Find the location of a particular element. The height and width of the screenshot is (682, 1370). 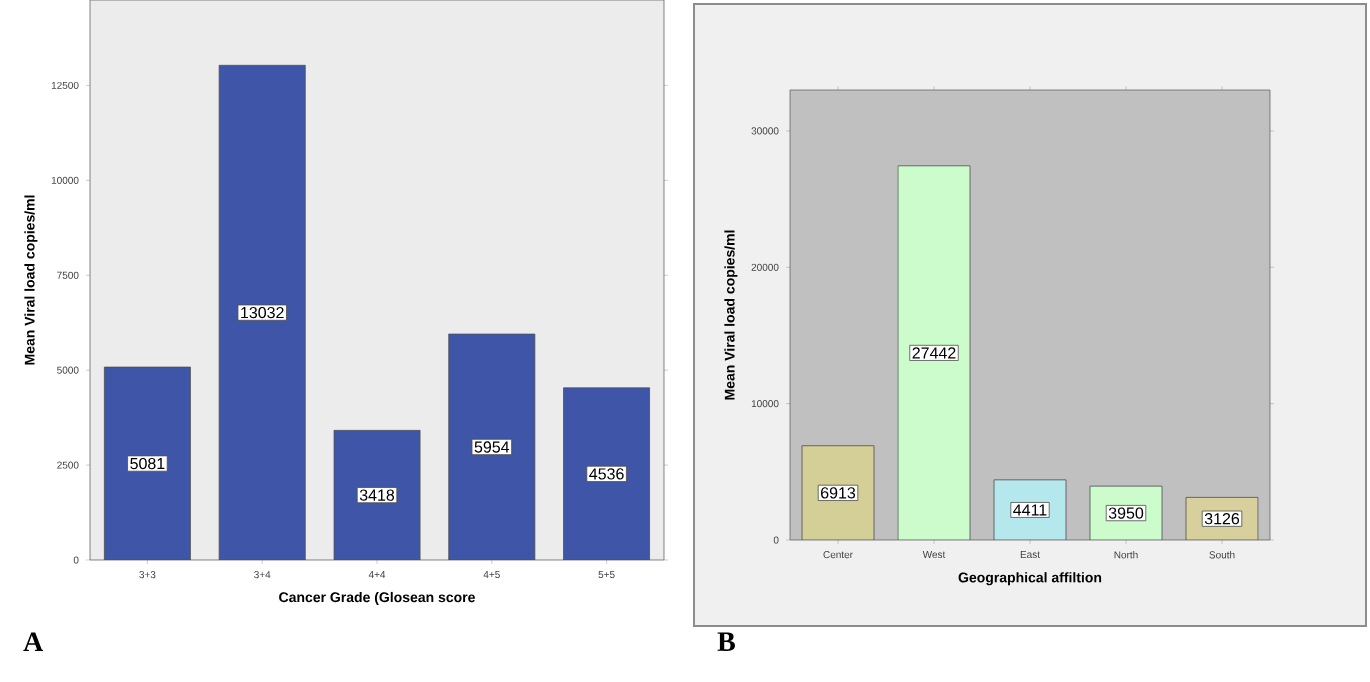

data-label: 3418 is located at coordinates (377, 495).